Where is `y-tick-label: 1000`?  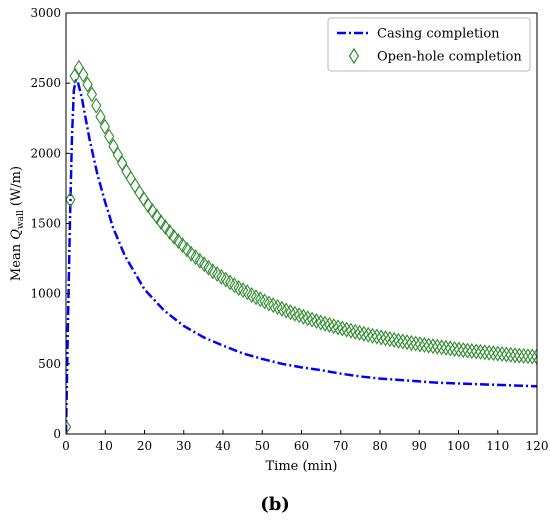 y-tick-label: 1000 is located at coordinates (45, 294).